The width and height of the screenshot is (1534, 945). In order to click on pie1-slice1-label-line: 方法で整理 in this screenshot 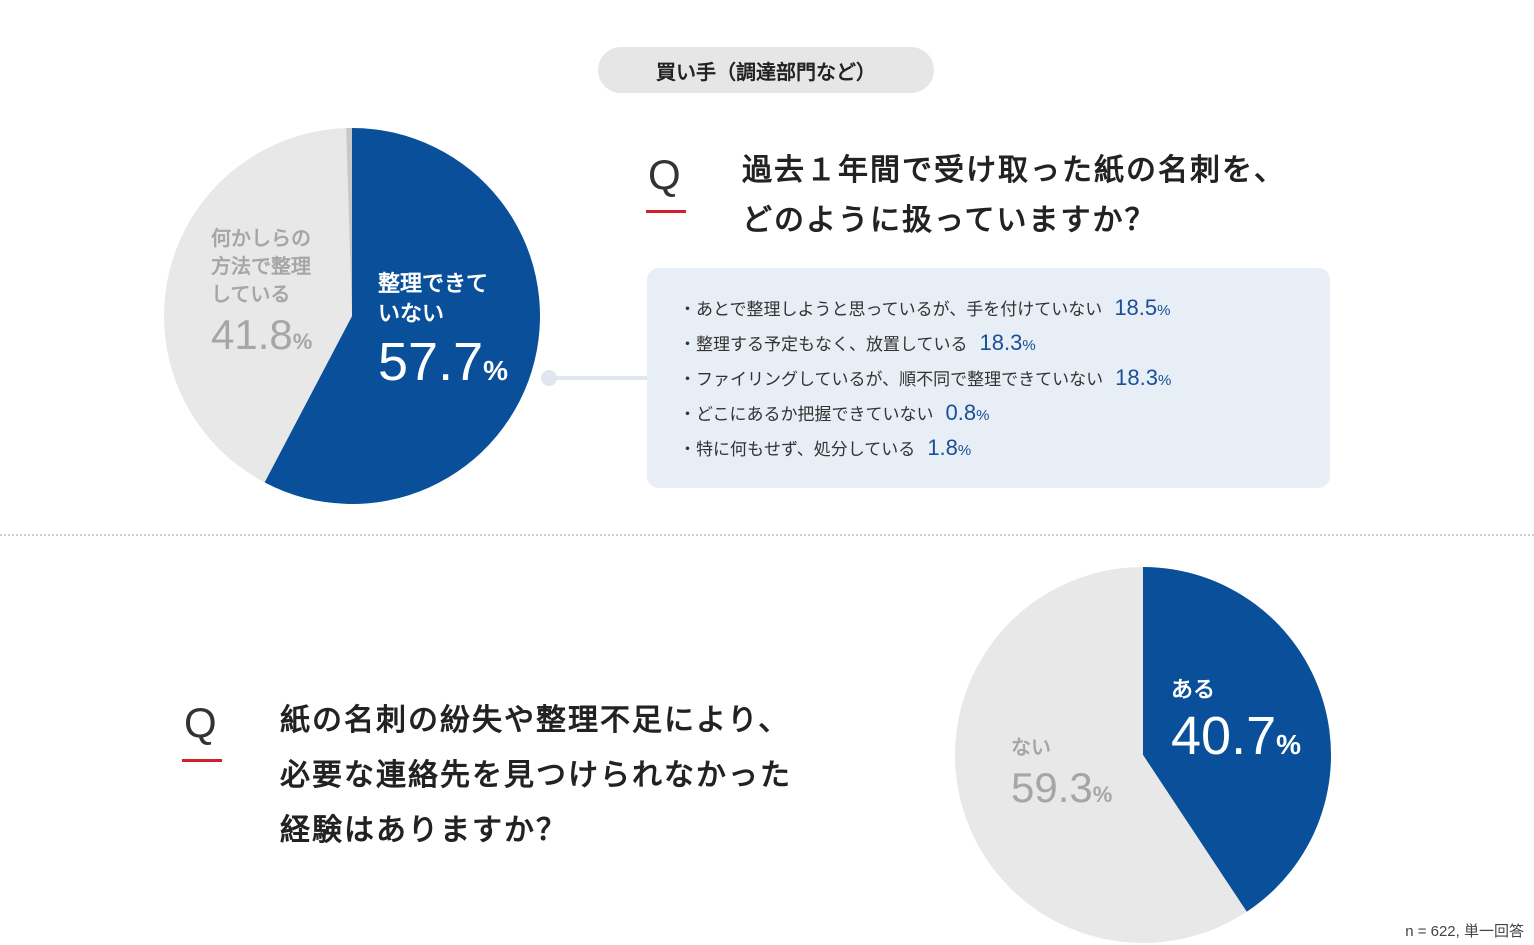, I will do `click(261, 266)`.